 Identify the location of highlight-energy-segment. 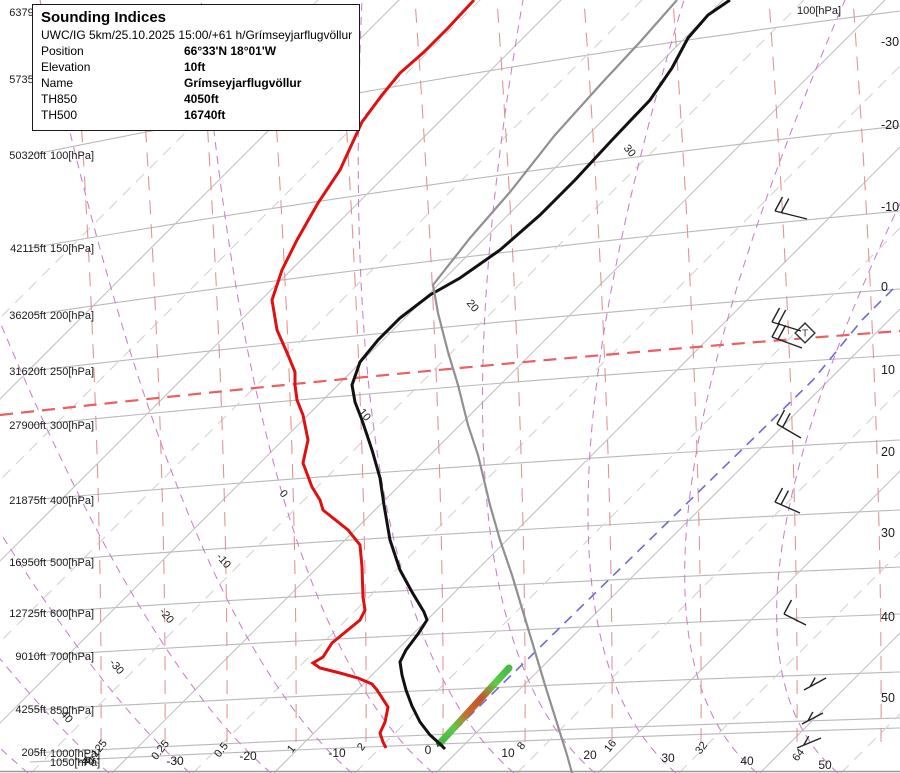
(474, 705).